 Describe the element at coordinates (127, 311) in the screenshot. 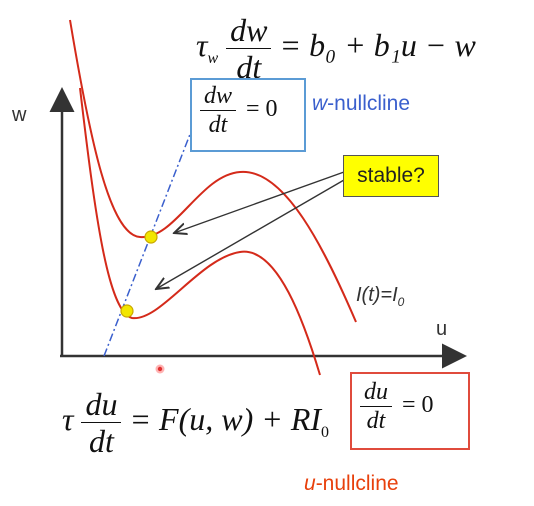

I see `fixed-point-lower` at that location.